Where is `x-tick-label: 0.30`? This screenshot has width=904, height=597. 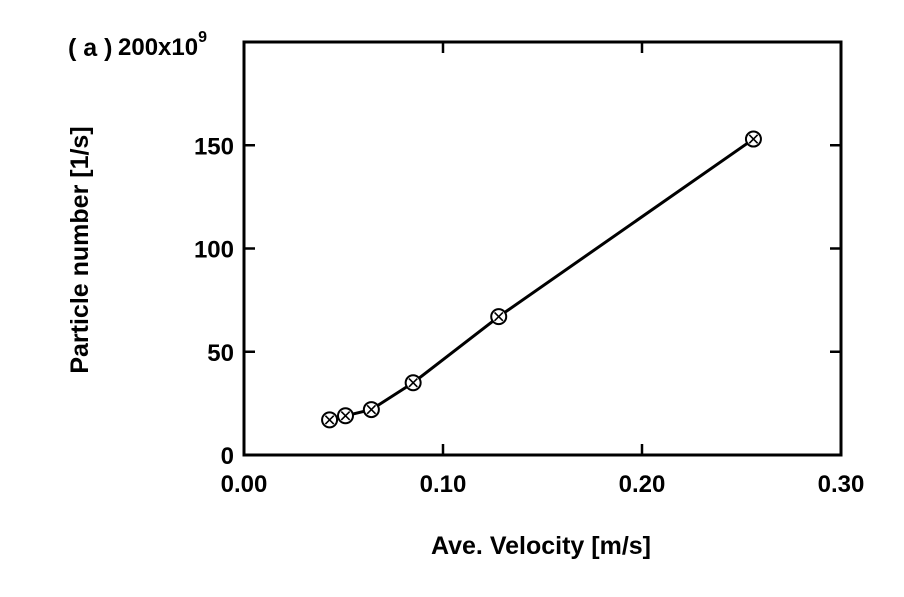 x-tick-label: 0.30 is located at coordinates (841, 484).